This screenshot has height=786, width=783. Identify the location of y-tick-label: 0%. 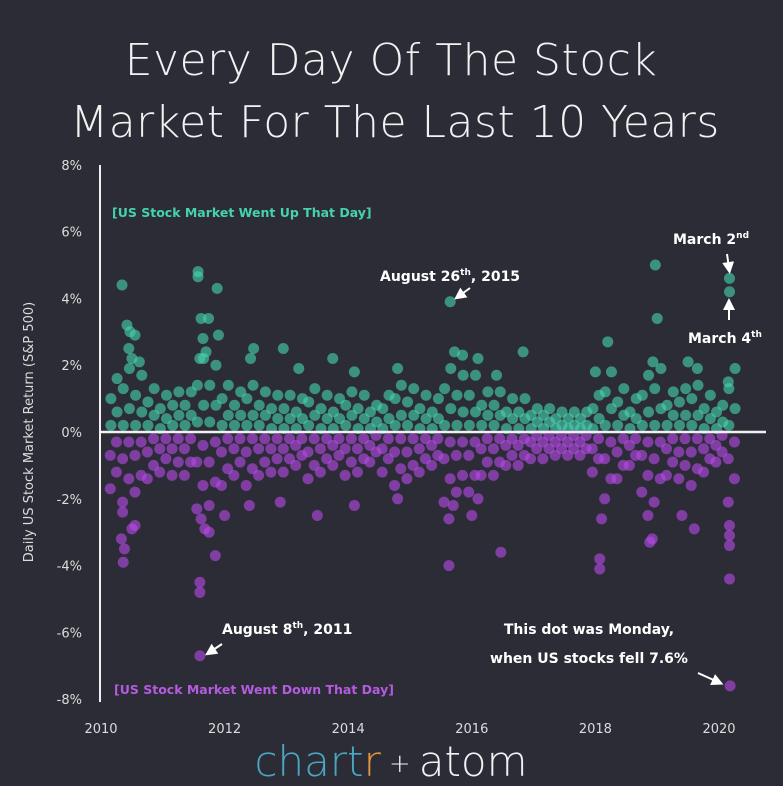
(71, 433).